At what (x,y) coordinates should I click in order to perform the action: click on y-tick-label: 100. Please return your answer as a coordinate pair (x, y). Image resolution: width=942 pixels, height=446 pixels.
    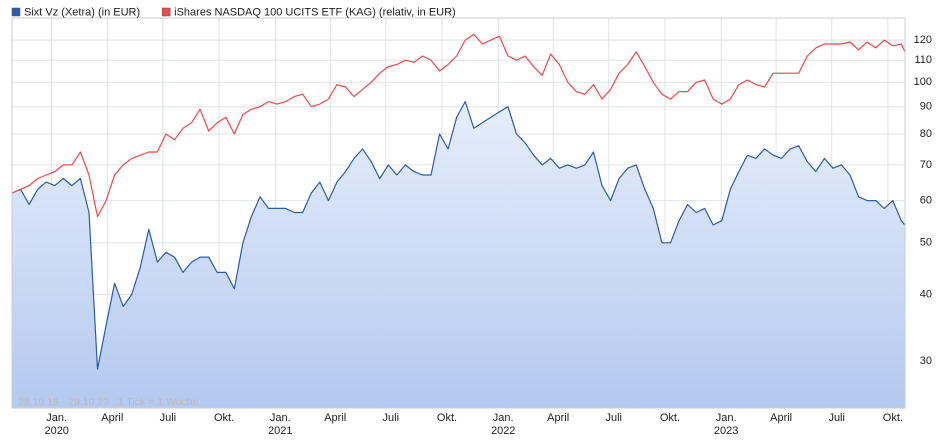
    Looking at the image, I should click on (923, 82).